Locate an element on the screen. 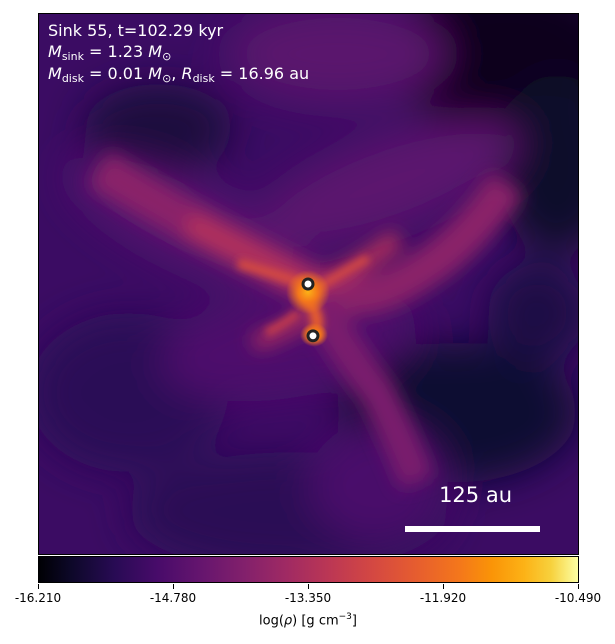 Image resolution: width=615 pixels, height=644 pixels. sink-marker-secondary is located at coordinates (313, 336).